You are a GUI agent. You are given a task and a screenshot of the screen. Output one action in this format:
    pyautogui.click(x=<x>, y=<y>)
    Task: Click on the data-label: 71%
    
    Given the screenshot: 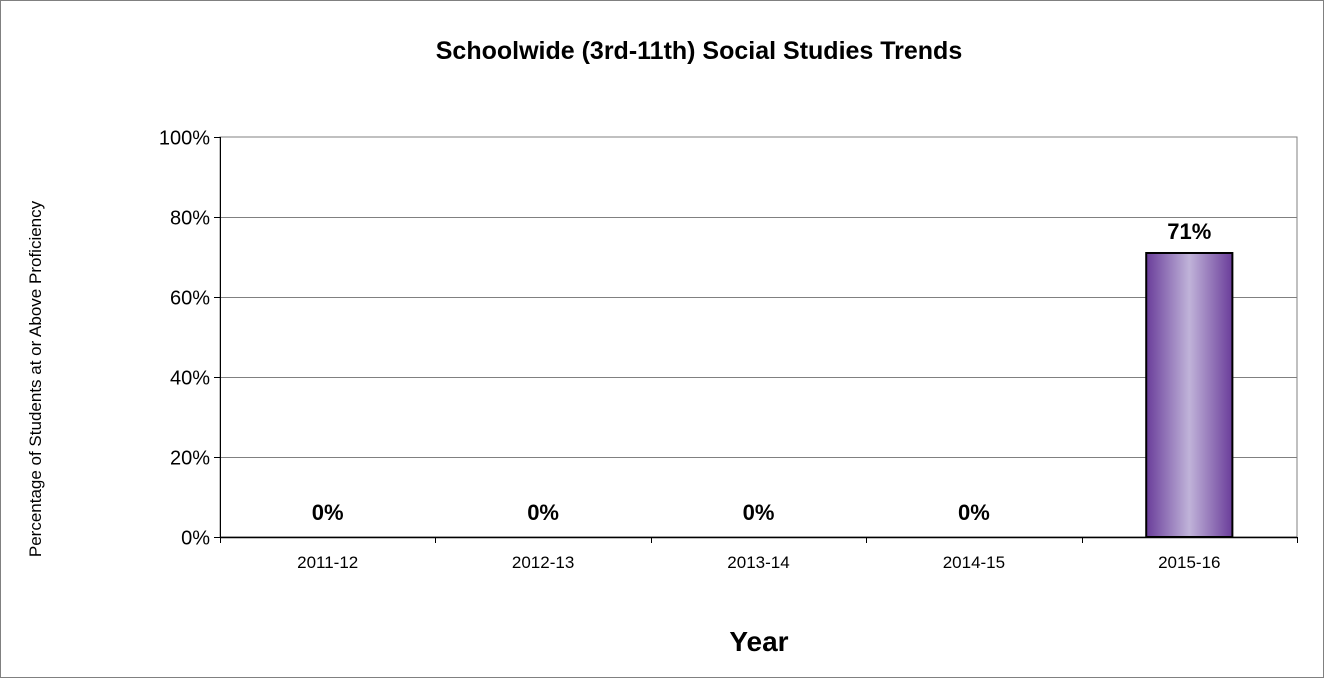 What is the action you would take?
    pyautogui.click(x=1189, y=231)
    